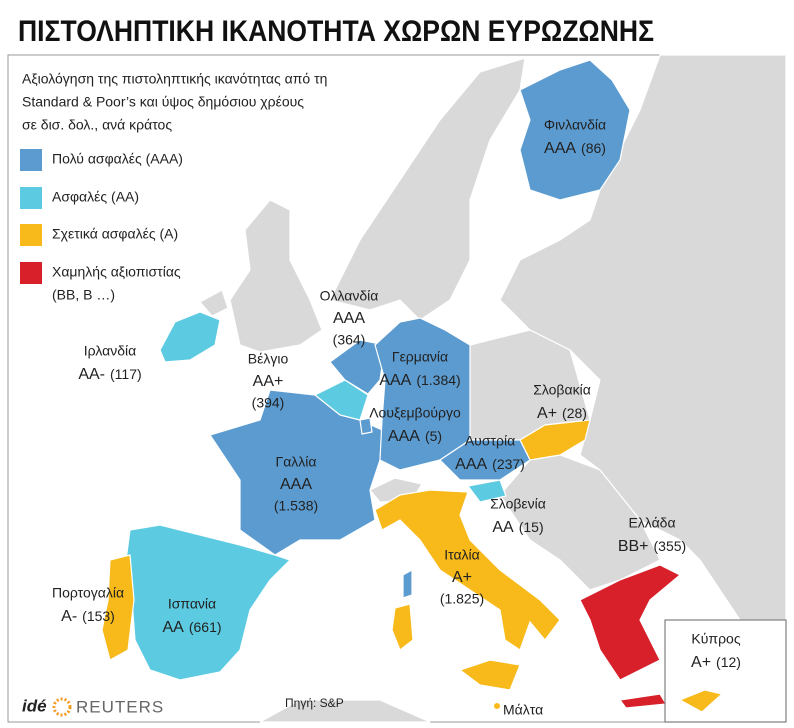 The image size is (794, 728). I want to click on logo-ide: idé, so click(34, 705).